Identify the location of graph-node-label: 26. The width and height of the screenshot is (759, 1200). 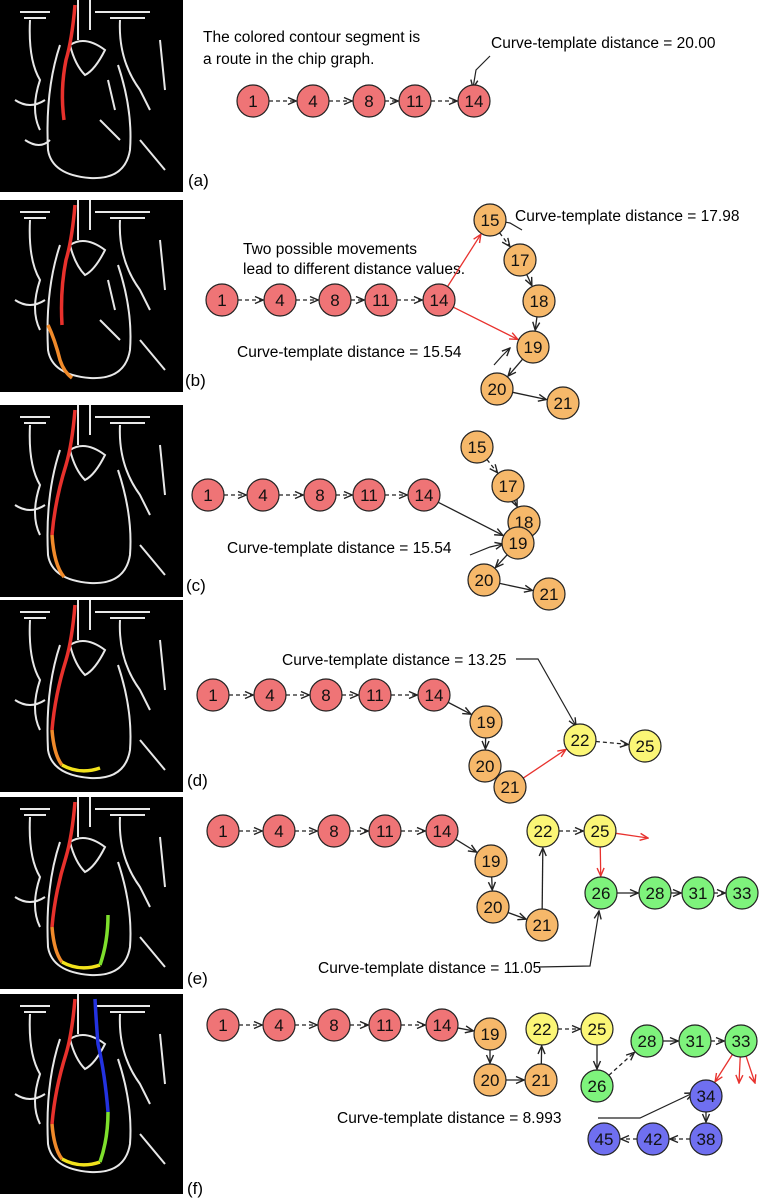
(597, 1086).